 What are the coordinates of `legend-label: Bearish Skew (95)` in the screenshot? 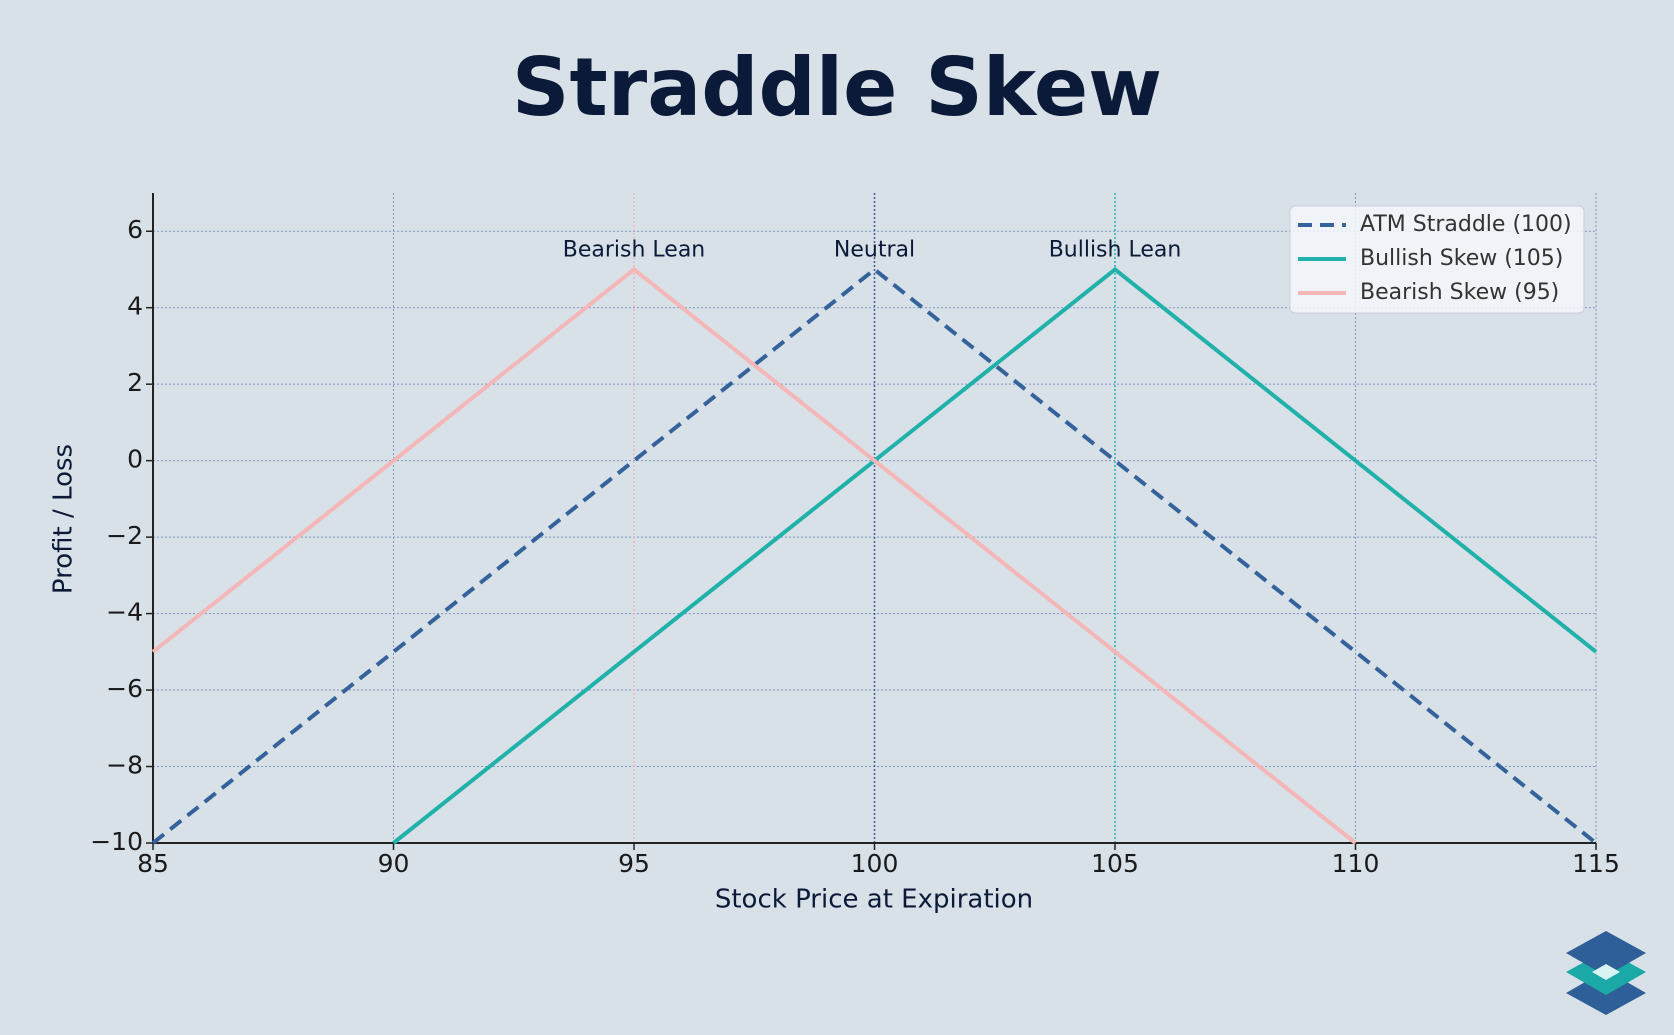 It's located at (1459, 292).